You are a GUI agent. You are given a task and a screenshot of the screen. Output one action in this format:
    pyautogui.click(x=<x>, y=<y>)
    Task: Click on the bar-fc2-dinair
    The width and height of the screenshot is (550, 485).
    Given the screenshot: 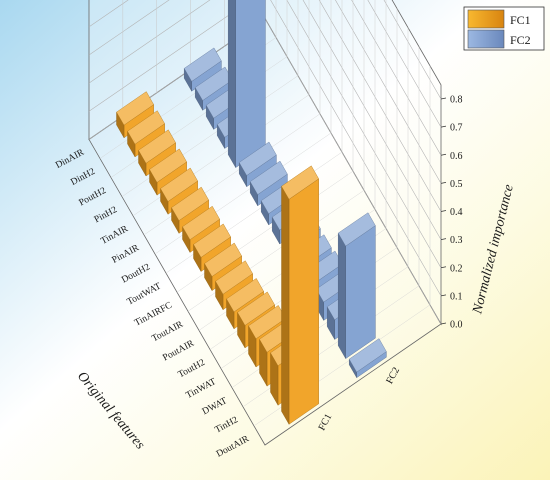 What is the action you would take?
    pyautogui.click(x=202, y=69)
    